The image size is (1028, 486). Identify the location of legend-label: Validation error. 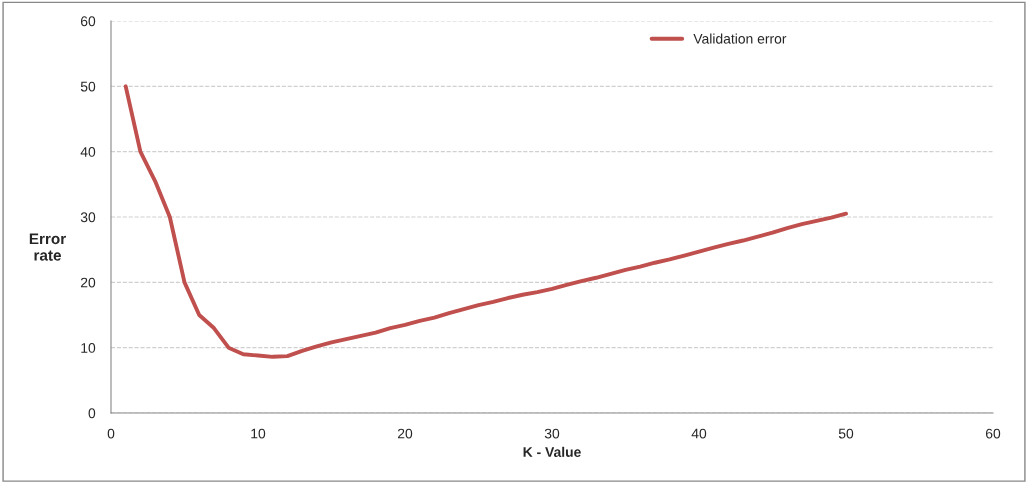
(740, 38).